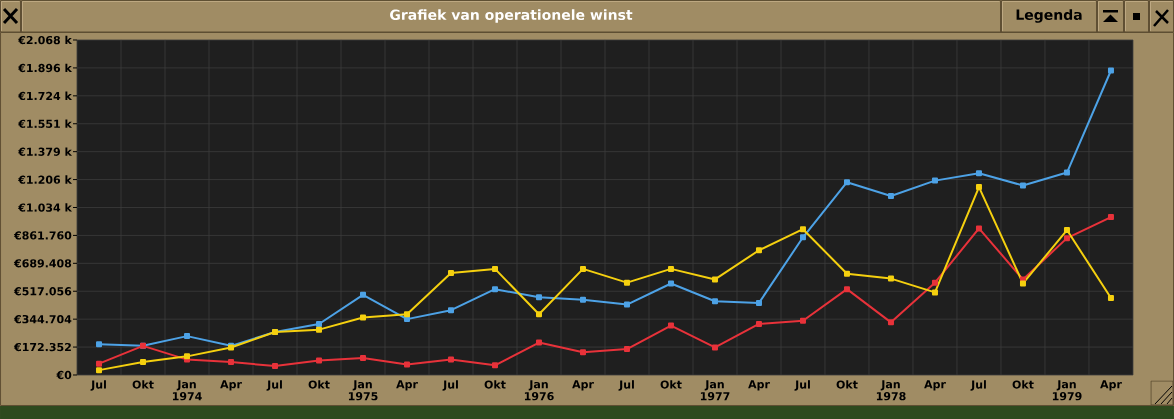 This screenshot has height=419, width=1174. Describe the element at coordinates (45, 179) in the screenshot. I see `y-tick-label: €1.206 k` at that location.